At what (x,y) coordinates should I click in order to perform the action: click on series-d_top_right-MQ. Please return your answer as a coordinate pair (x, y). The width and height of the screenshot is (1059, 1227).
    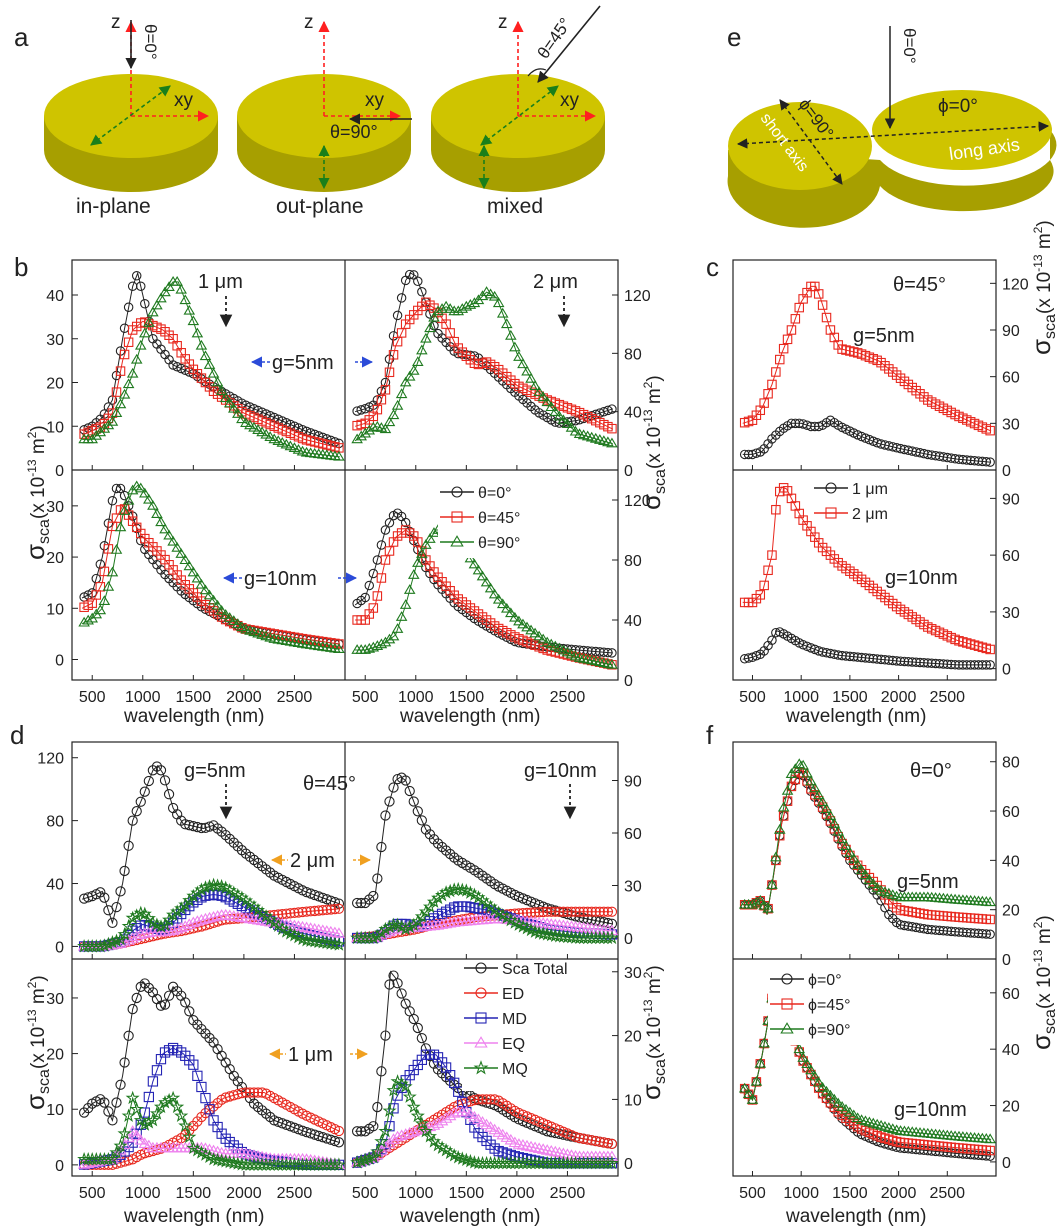
    Looking at the image, I should click on (484, 913).